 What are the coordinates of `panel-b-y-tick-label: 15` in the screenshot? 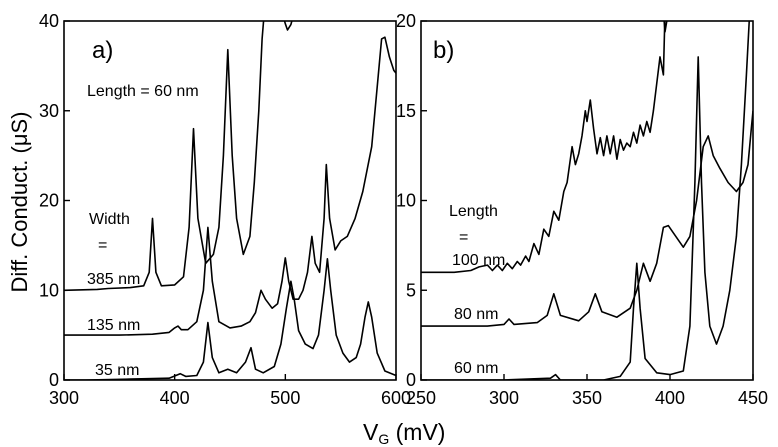 It's located at (406, 111).